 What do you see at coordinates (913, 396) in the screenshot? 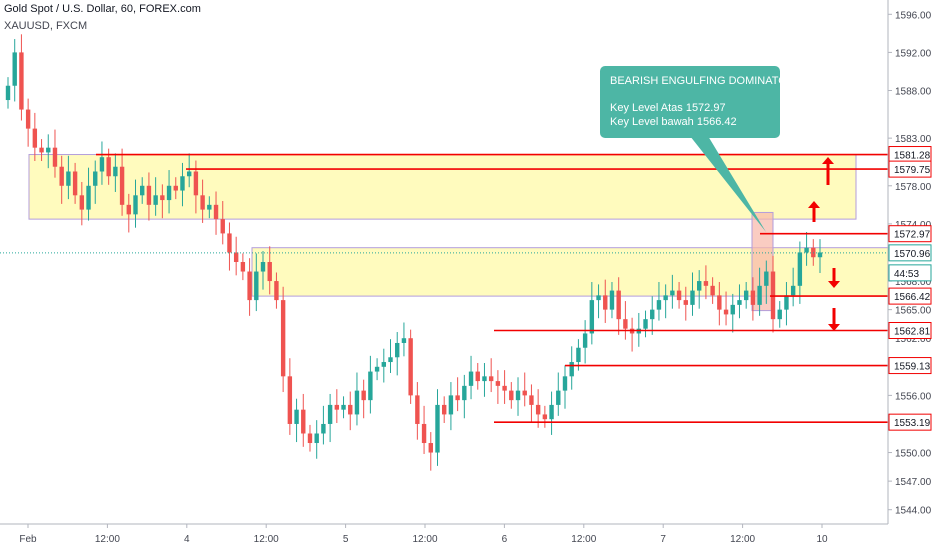
I see `price-tick-label: 1556.00` at bounding box center [913, 396].